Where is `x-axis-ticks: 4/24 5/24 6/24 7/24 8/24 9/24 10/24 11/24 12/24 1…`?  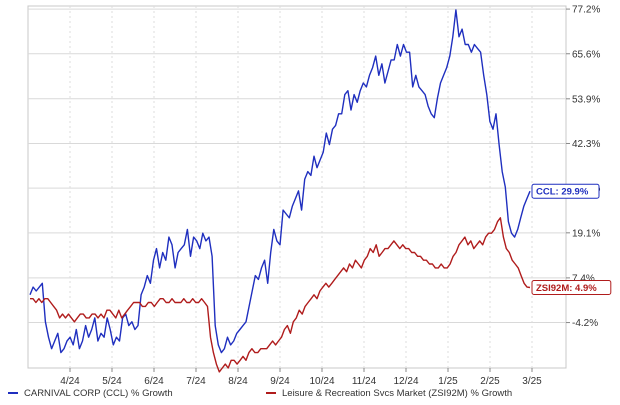
x-axis-ticks: 4/24 5/24 6/24 7/24 8/24 9/24 10/24 11/24 12/24 1… is located at coordinates (301, 377).